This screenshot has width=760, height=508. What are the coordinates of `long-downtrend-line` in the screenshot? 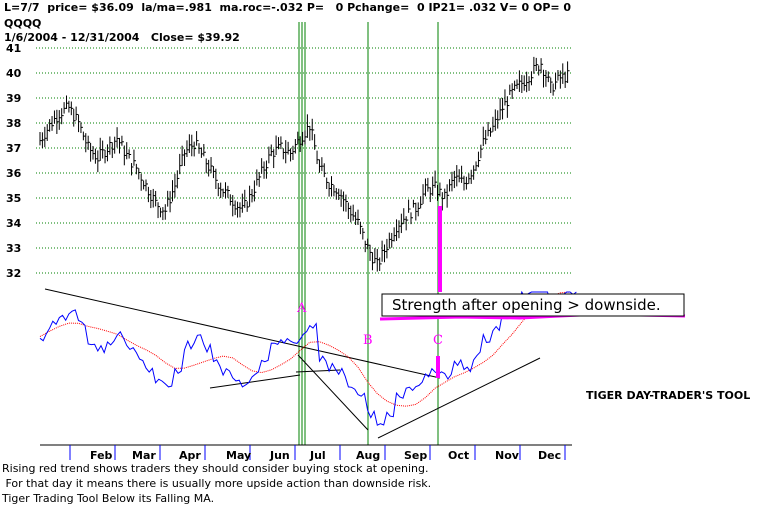 It's located at (242, 333).